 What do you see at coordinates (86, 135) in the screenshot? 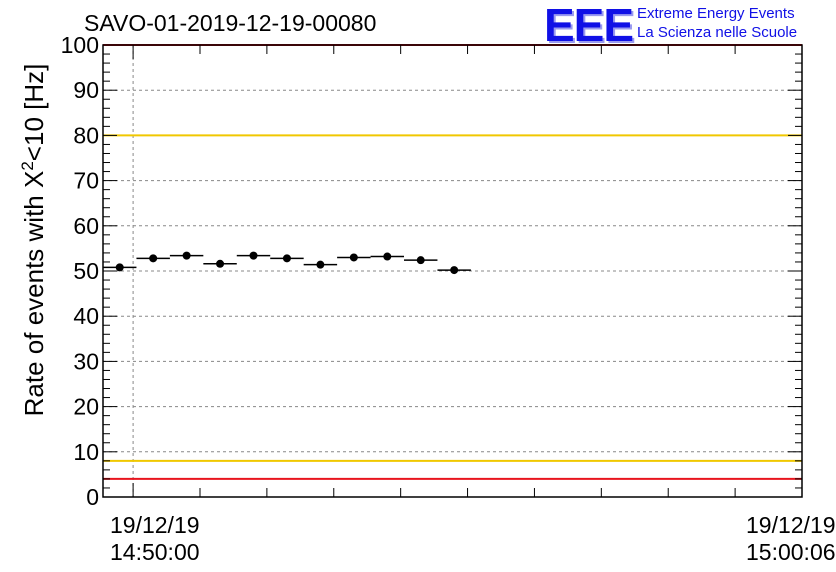
I see `y-tick-label-80: 80` at bounding box center [86, 135].